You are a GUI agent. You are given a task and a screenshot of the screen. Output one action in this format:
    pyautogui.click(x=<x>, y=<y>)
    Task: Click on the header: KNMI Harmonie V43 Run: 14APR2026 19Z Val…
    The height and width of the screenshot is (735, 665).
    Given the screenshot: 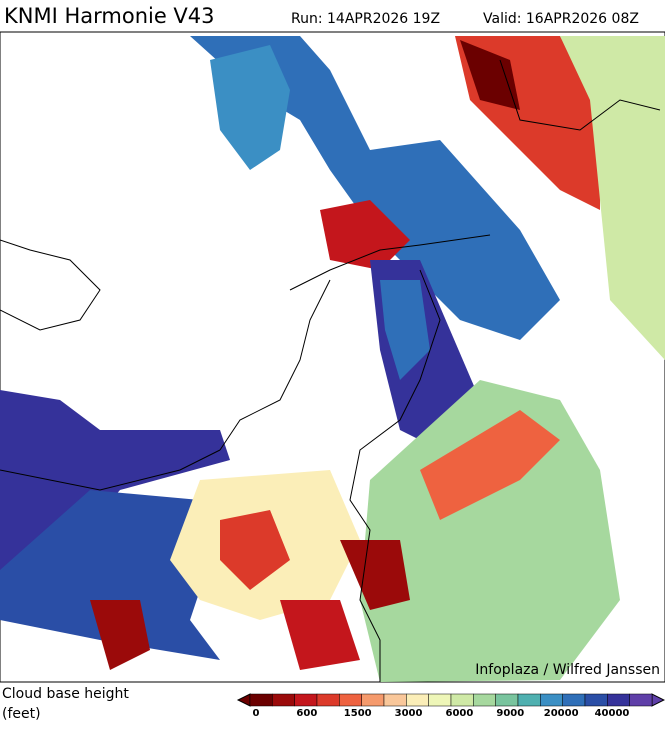 What is the action you would take?
    pyautogui.click(x=321, y=16)
    